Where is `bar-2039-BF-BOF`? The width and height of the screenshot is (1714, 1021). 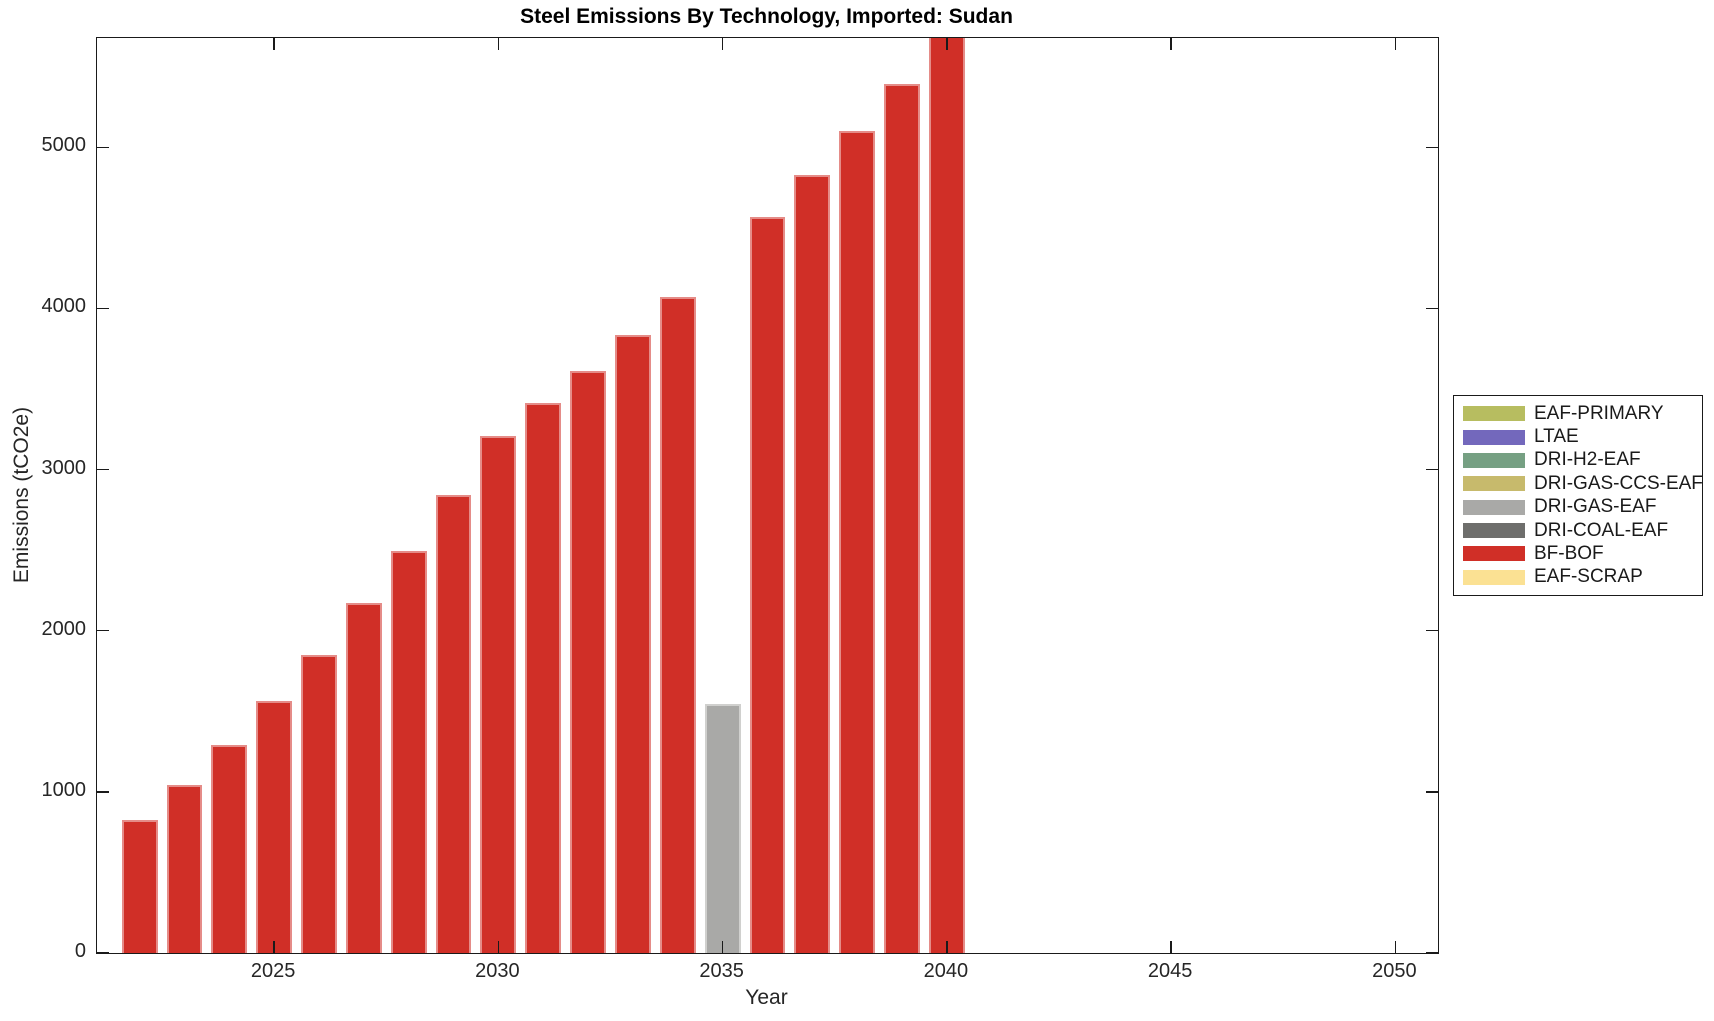
bar-2039-BF-BOF is located at coordinates (902, 518).